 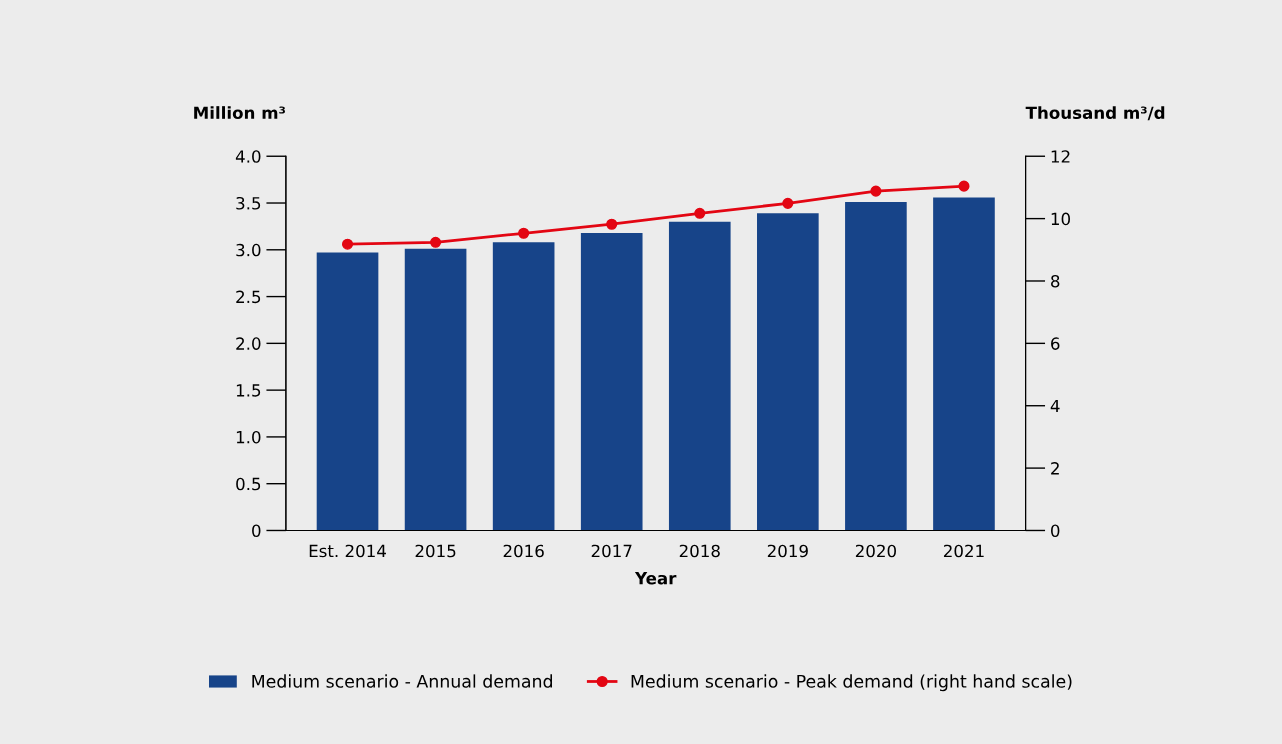 I want to click on y2-axis-title: Thousand m³/d, so click(x=1095, y=113).